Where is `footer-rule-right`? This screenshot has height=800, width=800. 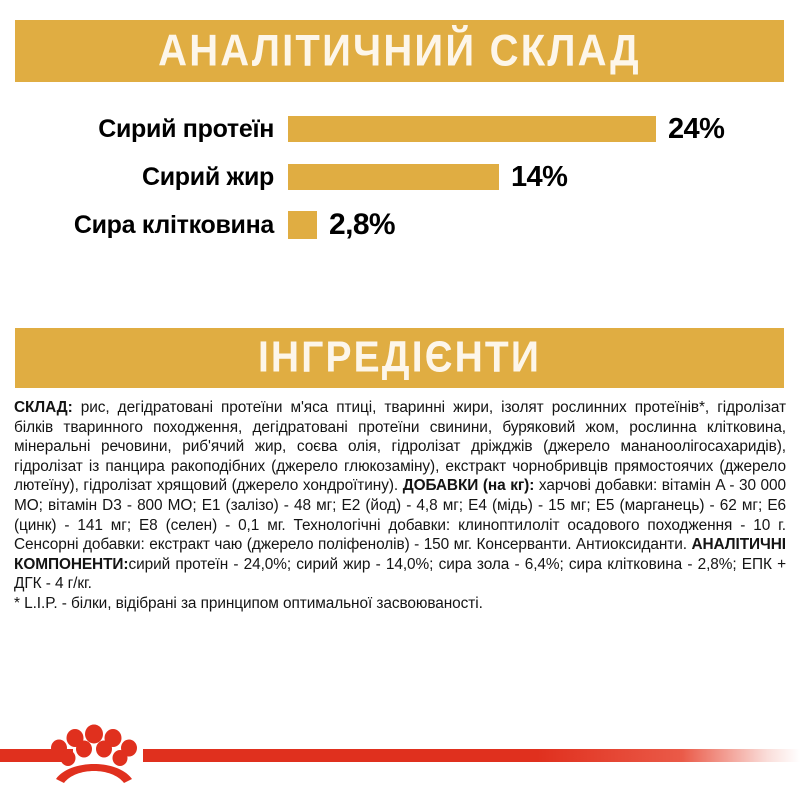 footer-rule-right is located at coordinates (471, 755).